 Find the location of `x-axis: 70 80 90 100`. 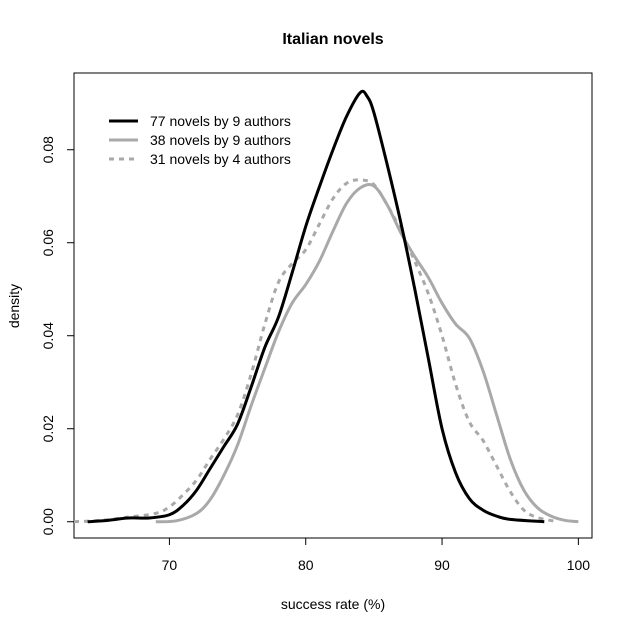

x-axis: 70 80 90 100 is located at coordinates (376, 555).